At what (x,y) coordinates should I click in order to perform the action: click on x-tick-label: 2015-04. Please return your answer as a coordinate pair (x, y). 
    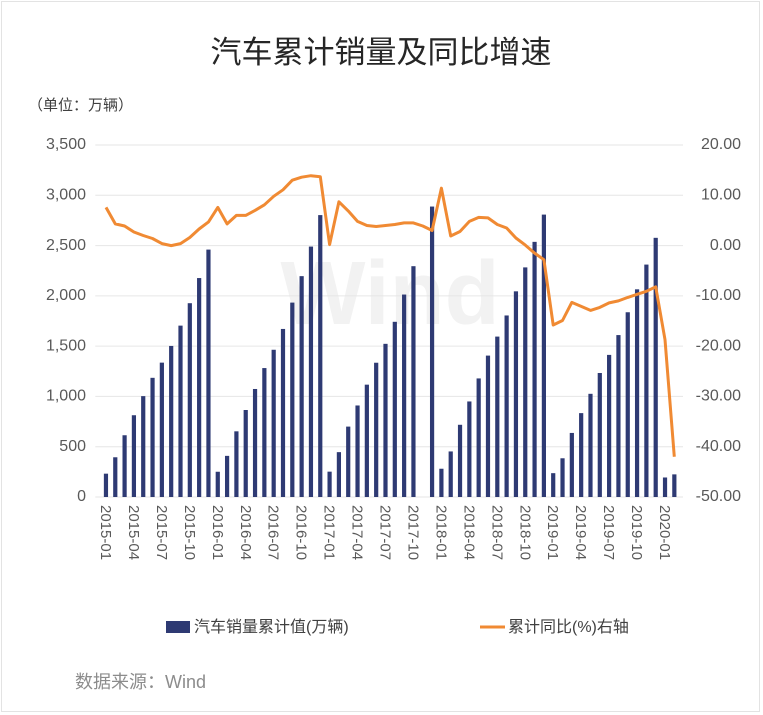
    Looking at the image, I should click on (133, 532).